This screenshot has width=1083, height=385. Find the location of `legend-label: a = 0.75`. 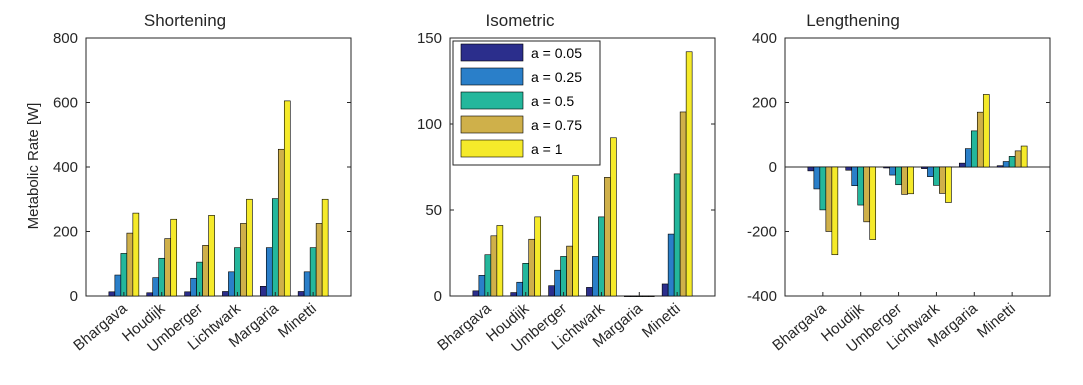

legend-label: a = 0.75 is located at coordinates (556, 125).